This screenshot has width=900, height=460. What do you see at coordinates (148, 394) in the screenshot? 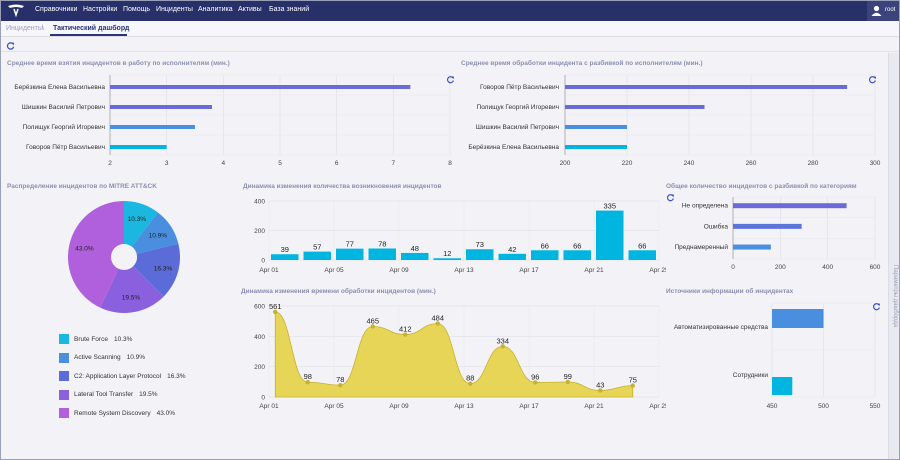
I see `legend-percent: 19.5%` at bounding box center [148, 394].